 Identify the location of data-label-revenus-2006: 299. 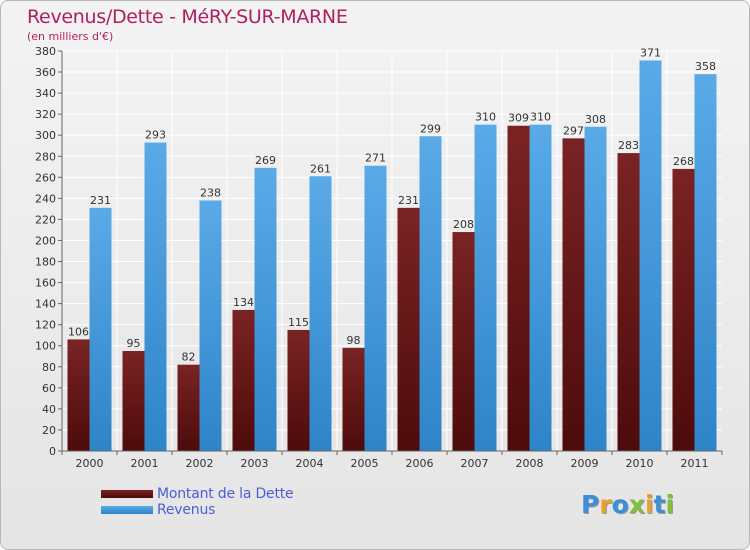
(430, 128).